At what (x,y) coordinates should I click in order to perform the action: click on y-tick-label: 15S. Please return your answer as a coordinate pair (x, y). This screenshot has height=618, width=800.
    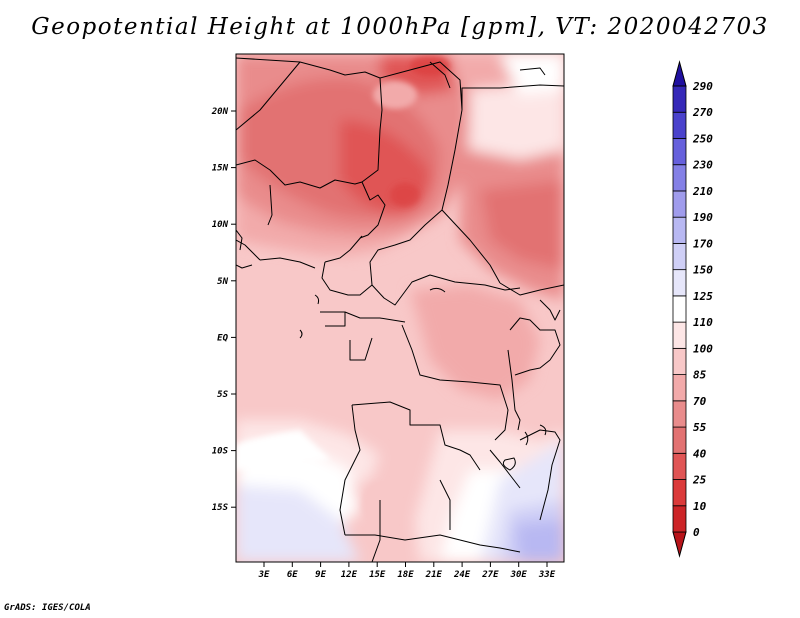
    Looking at the image, I should click on (220, 508).